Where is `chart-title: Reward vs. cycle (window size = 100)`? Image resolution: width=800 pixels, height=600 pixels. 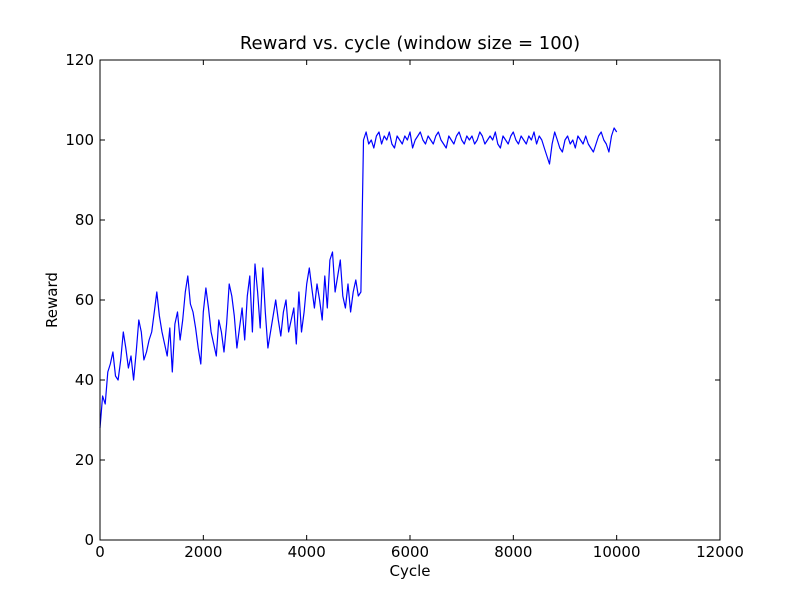
chart-title: Reward vs. cycle (window size = 100) is located at coordinates (410, 43).